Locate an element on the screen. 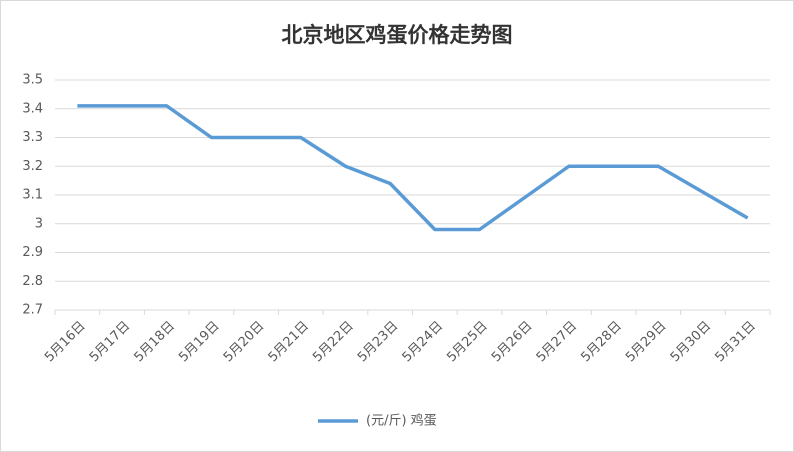  y-tick-label: 2.7 is located at coordinates (32, 310).